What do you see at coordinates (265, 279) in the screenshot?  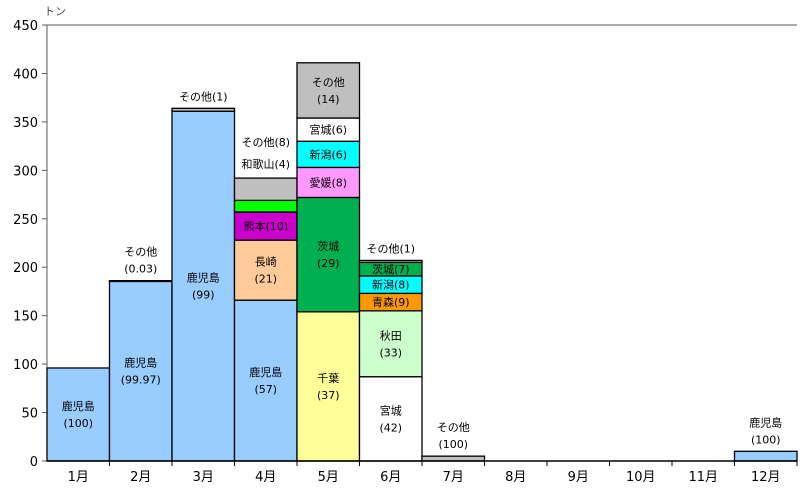 I see `data-label: (21)` at bounding box center [265, 279].